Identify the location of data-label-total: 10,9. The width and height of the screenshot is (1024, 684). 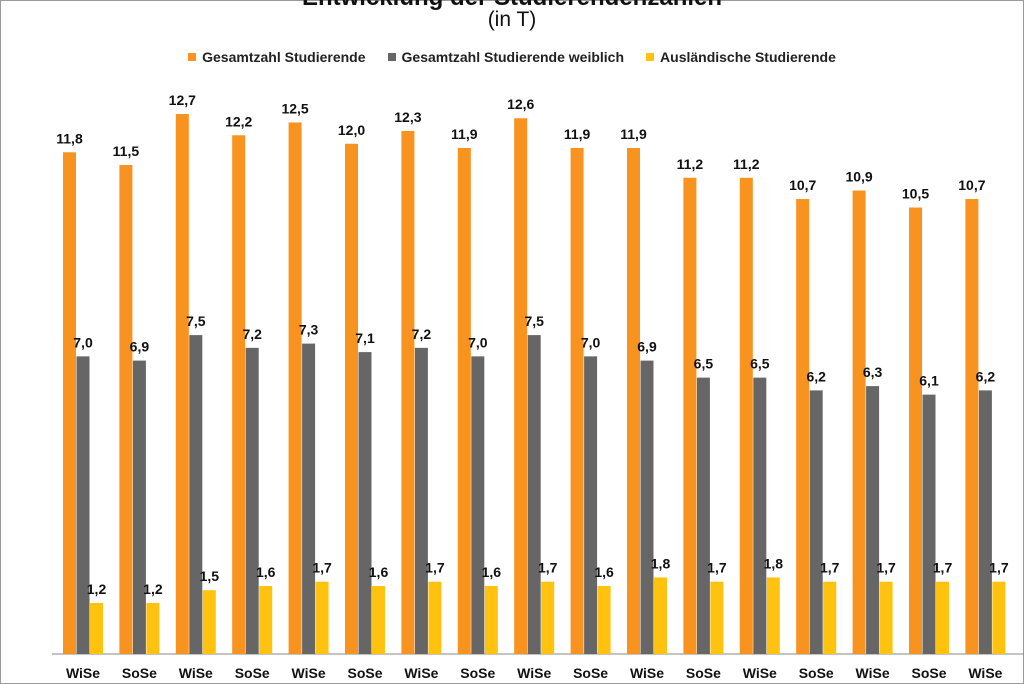
(858, 177).